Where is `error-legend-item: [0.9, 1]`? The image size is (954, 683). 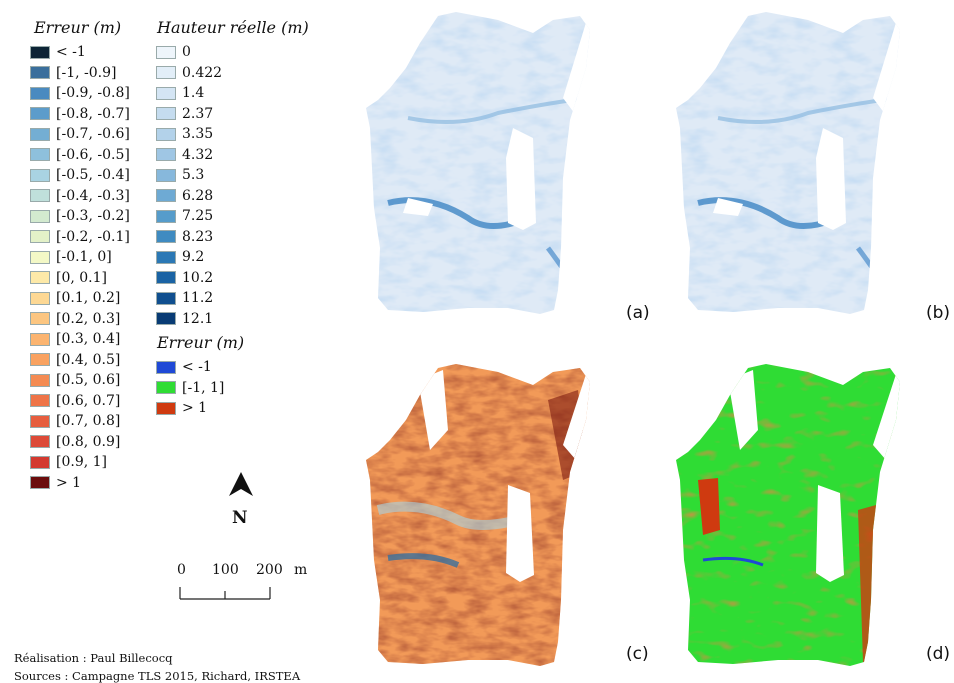
error-legend-item: [0.9, 1] is located at coordinates (80, 462).